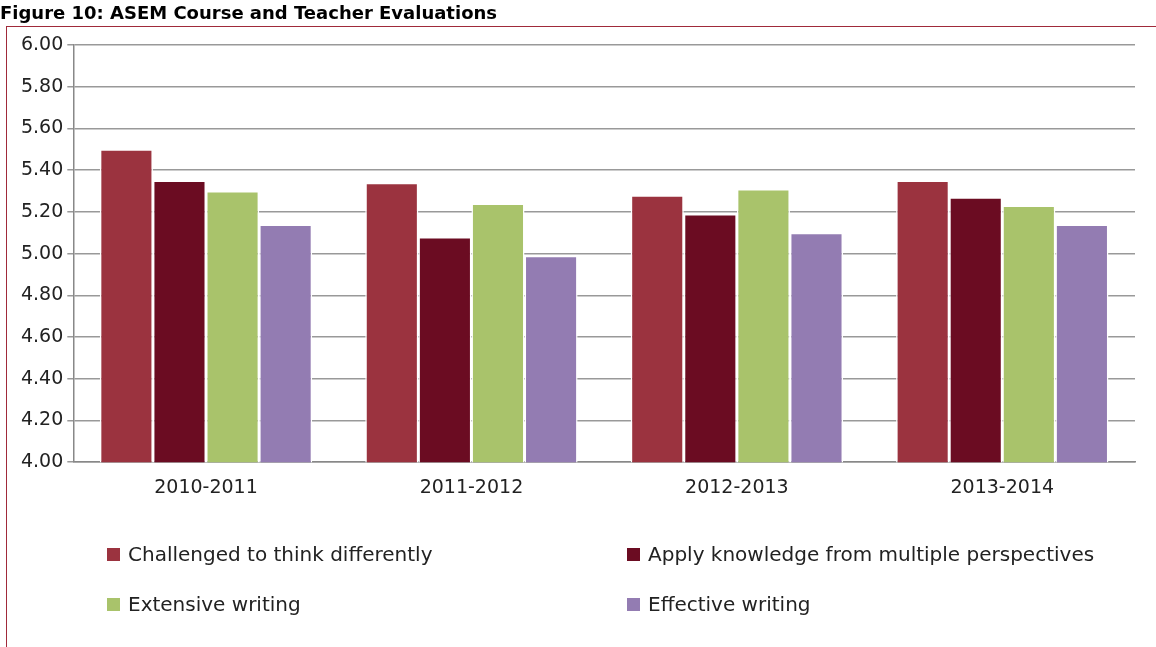 The image size is (1156, 647). What do you see at coordinates (42, 209) in the screenshot?
I see `y-tick-label: 5.20` at bounding box center [42, 209].